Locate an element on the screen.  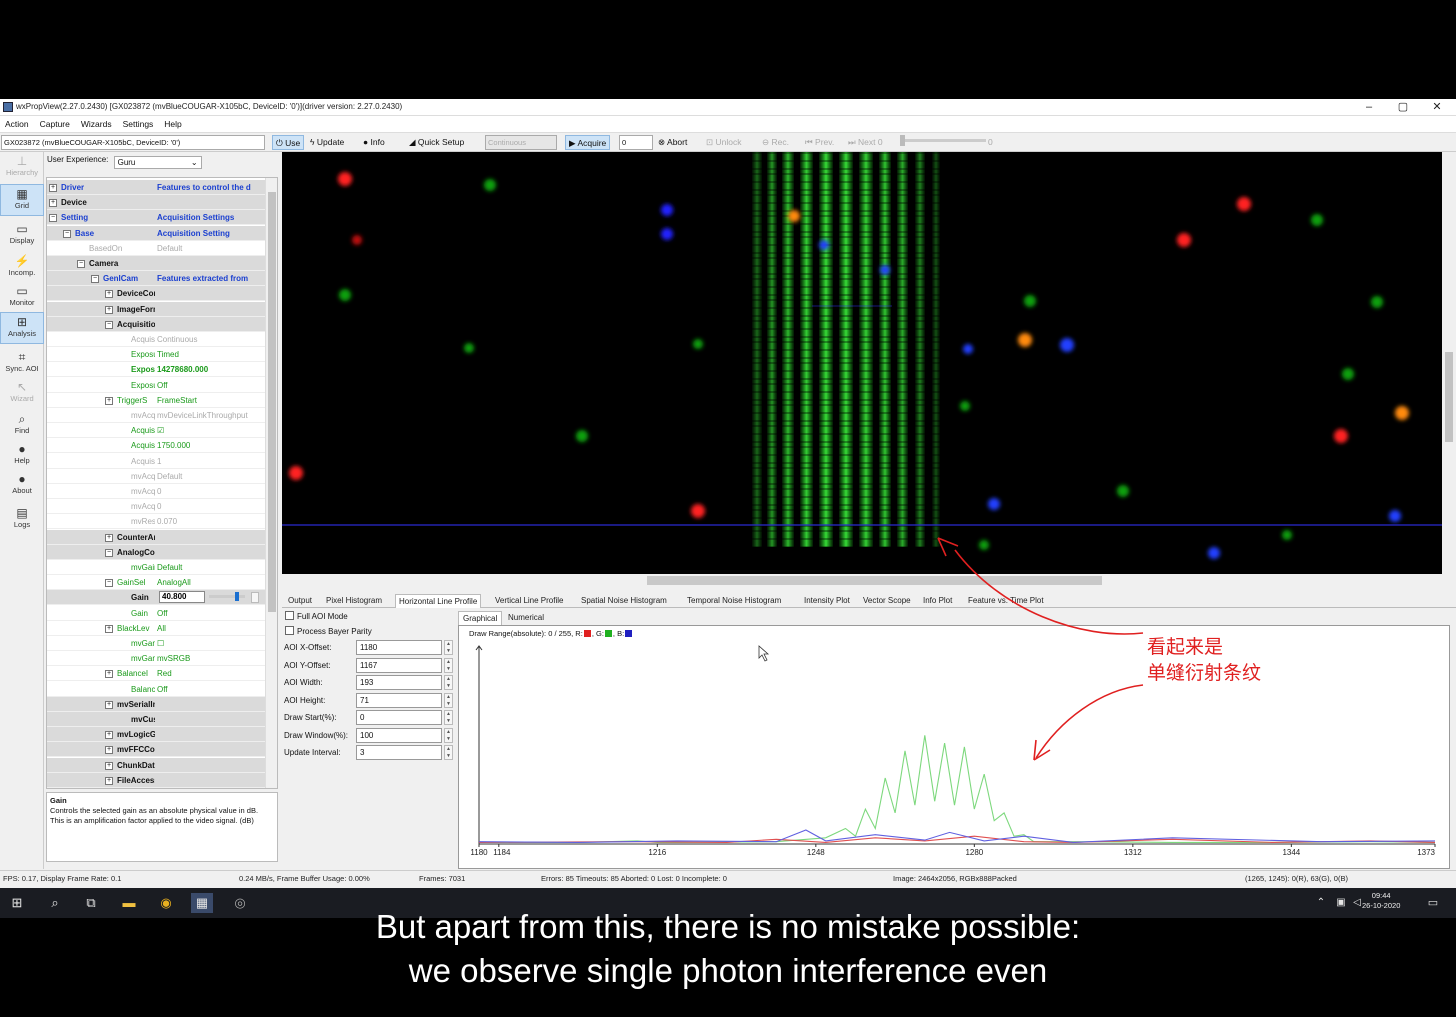
acquire-count-input: 0 is located at coordinates (636, 142).